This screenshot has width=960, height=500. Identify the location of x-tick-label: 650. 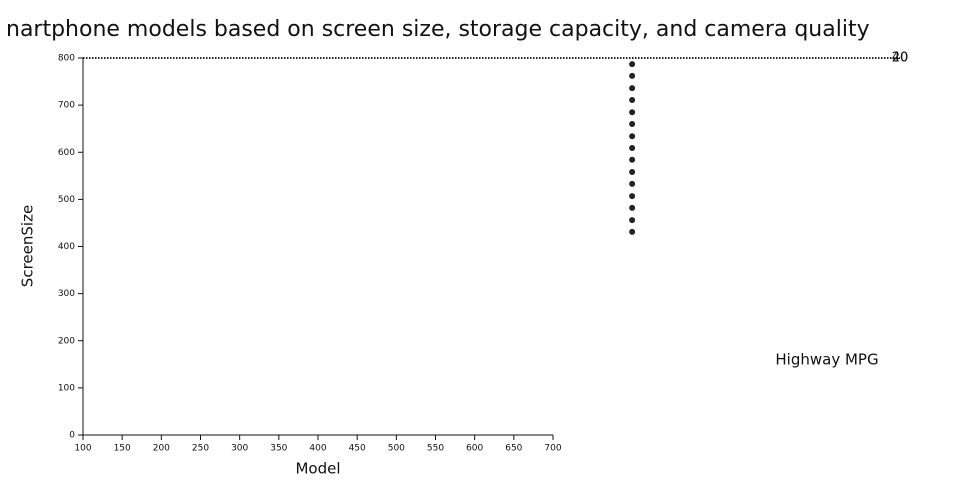
(513, 449).